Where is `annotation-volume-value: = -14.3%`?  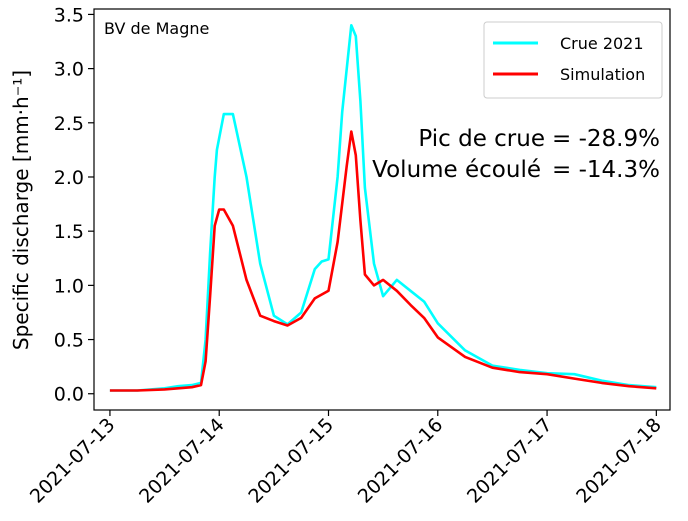 annotation-volume-value: = -14.3% is located at coordinates (606, 170).